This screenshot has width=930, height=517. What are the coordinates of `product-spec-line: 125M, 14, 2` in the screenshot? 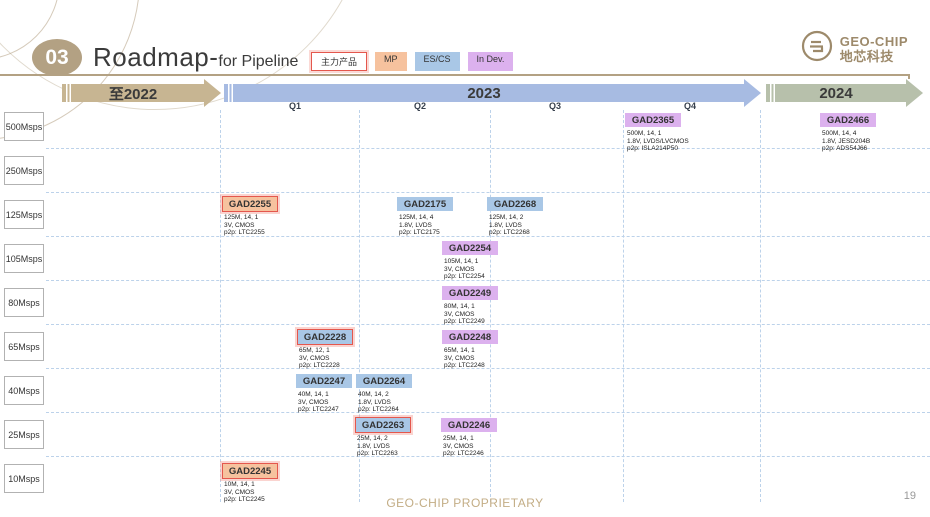 It's located at (506, 217).